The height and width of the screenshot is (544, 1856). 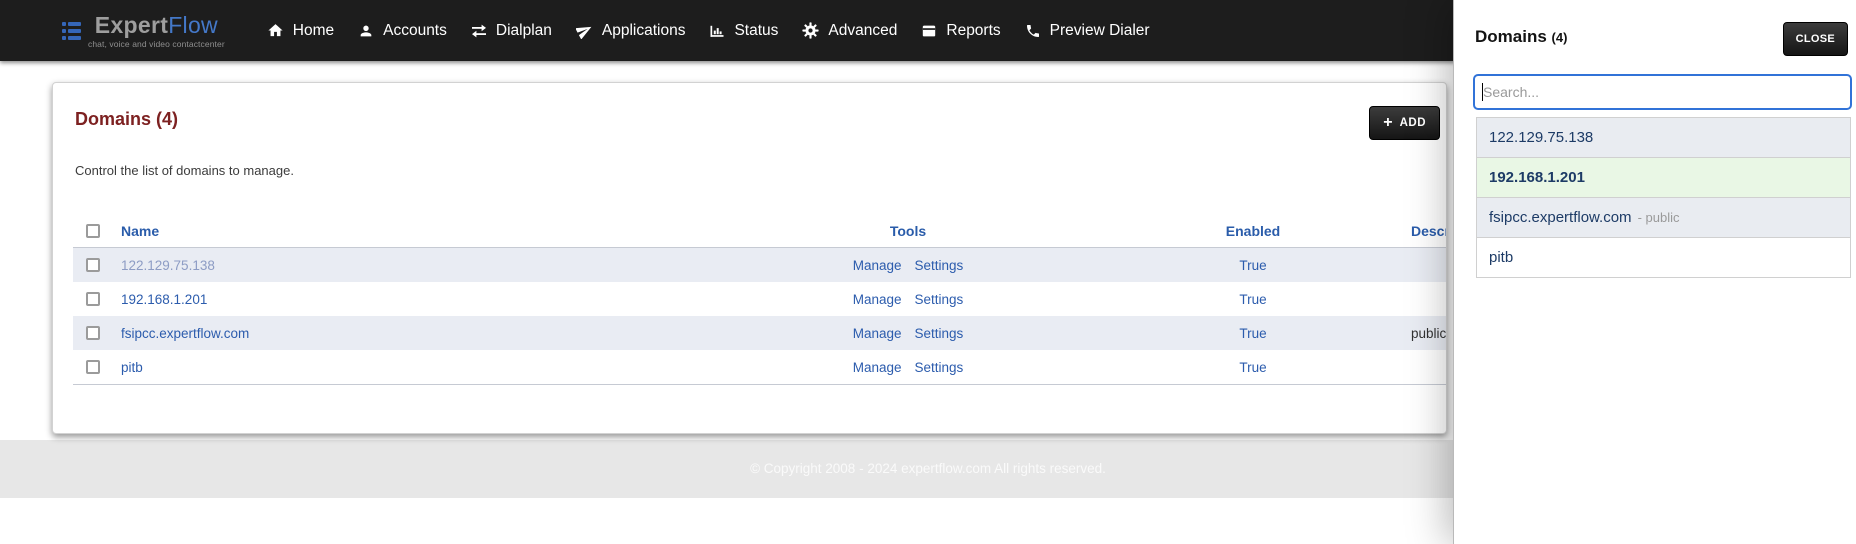 I want to click on domain-context-suffix: - public, so click(x=1658, y=217).